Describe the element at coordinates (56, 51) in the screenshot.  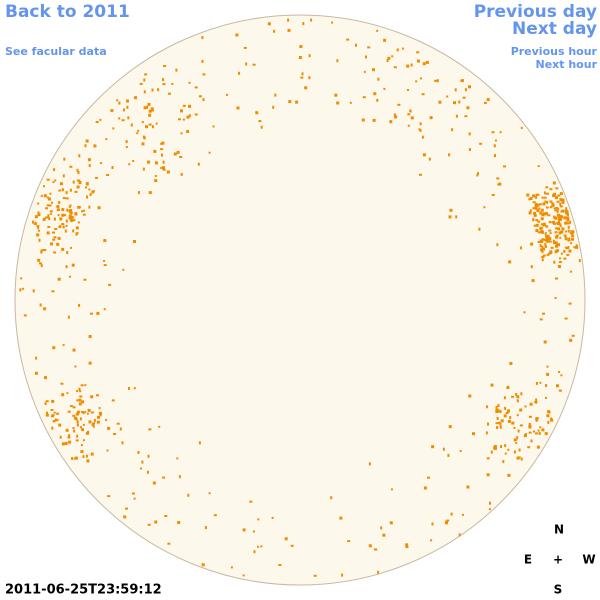
I see `facular-link: See facular data` at that location.